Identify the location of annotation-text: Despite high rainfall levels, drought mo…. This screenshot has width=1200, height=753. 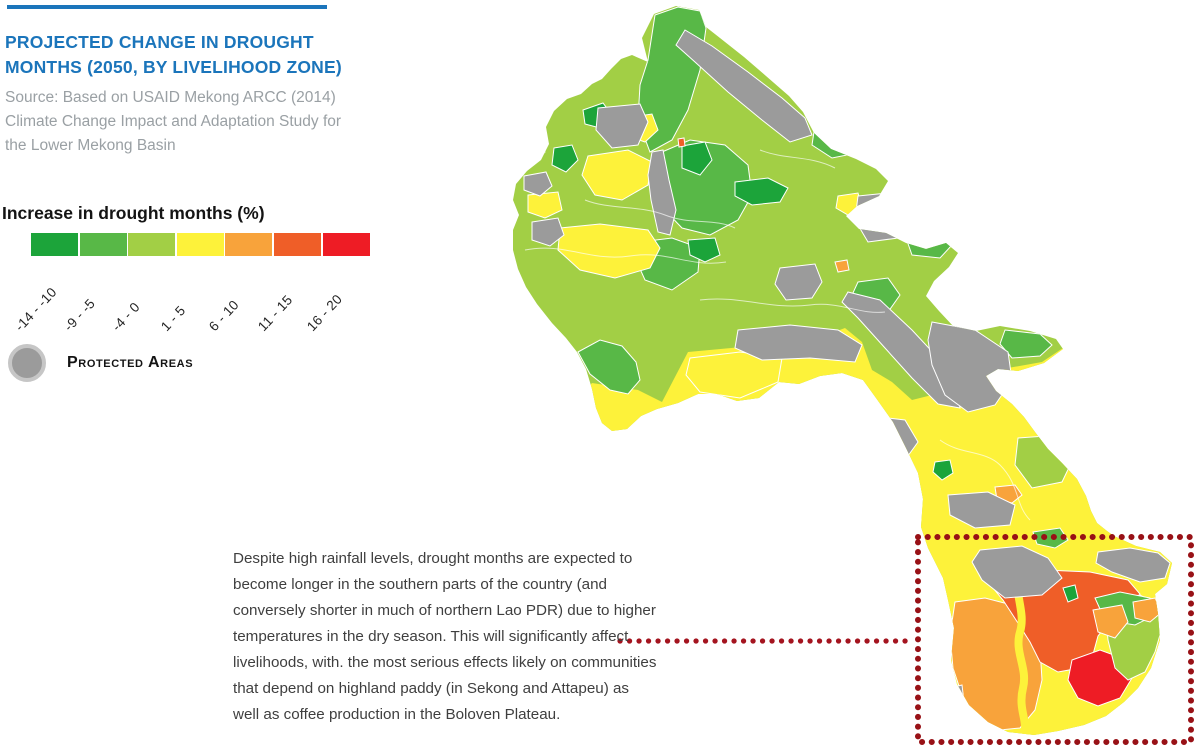
(445, 636).